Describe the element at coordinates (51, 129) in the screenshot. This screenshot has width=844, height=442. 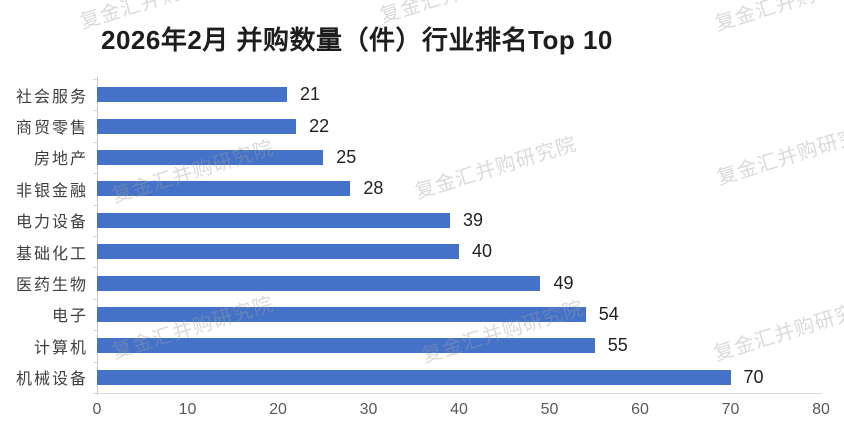
I see `category-label: 商贸零售` at that location.